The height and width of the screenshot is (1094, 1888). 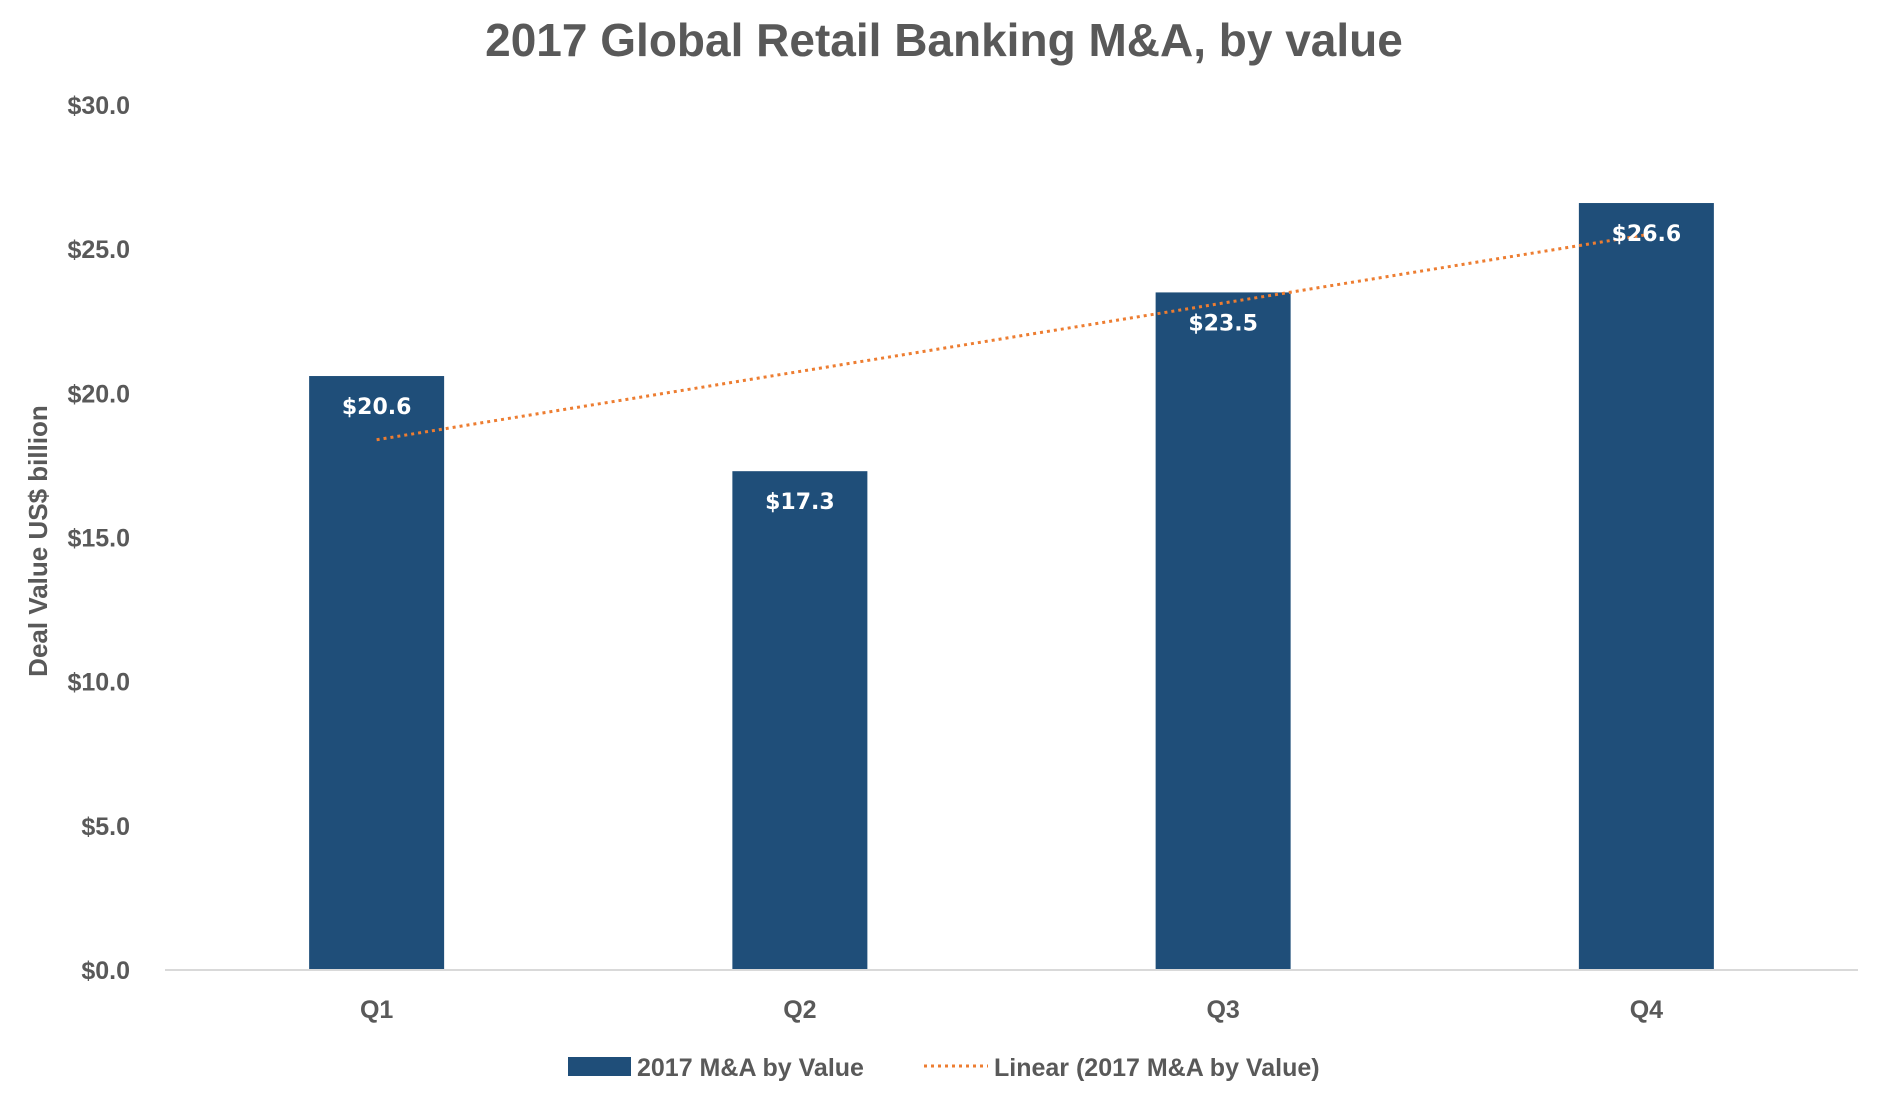 I want to click on y-tick-label: $20.0, so click(x=98, y=394).